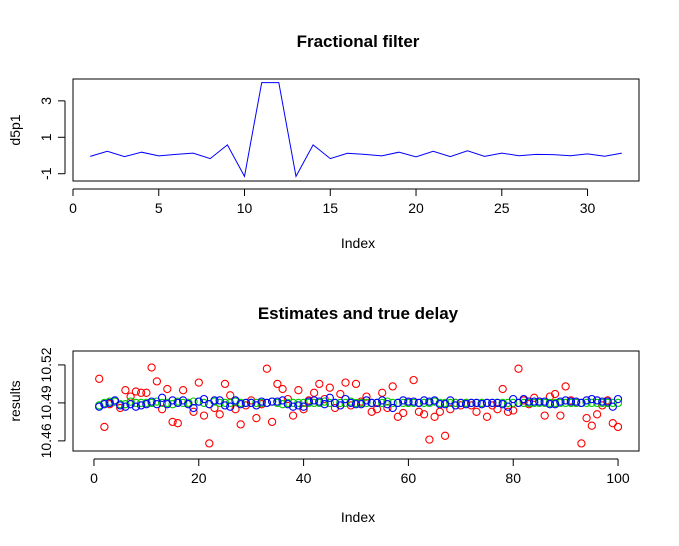  I want to click on x-tick-label: 5, so click(159, 208).